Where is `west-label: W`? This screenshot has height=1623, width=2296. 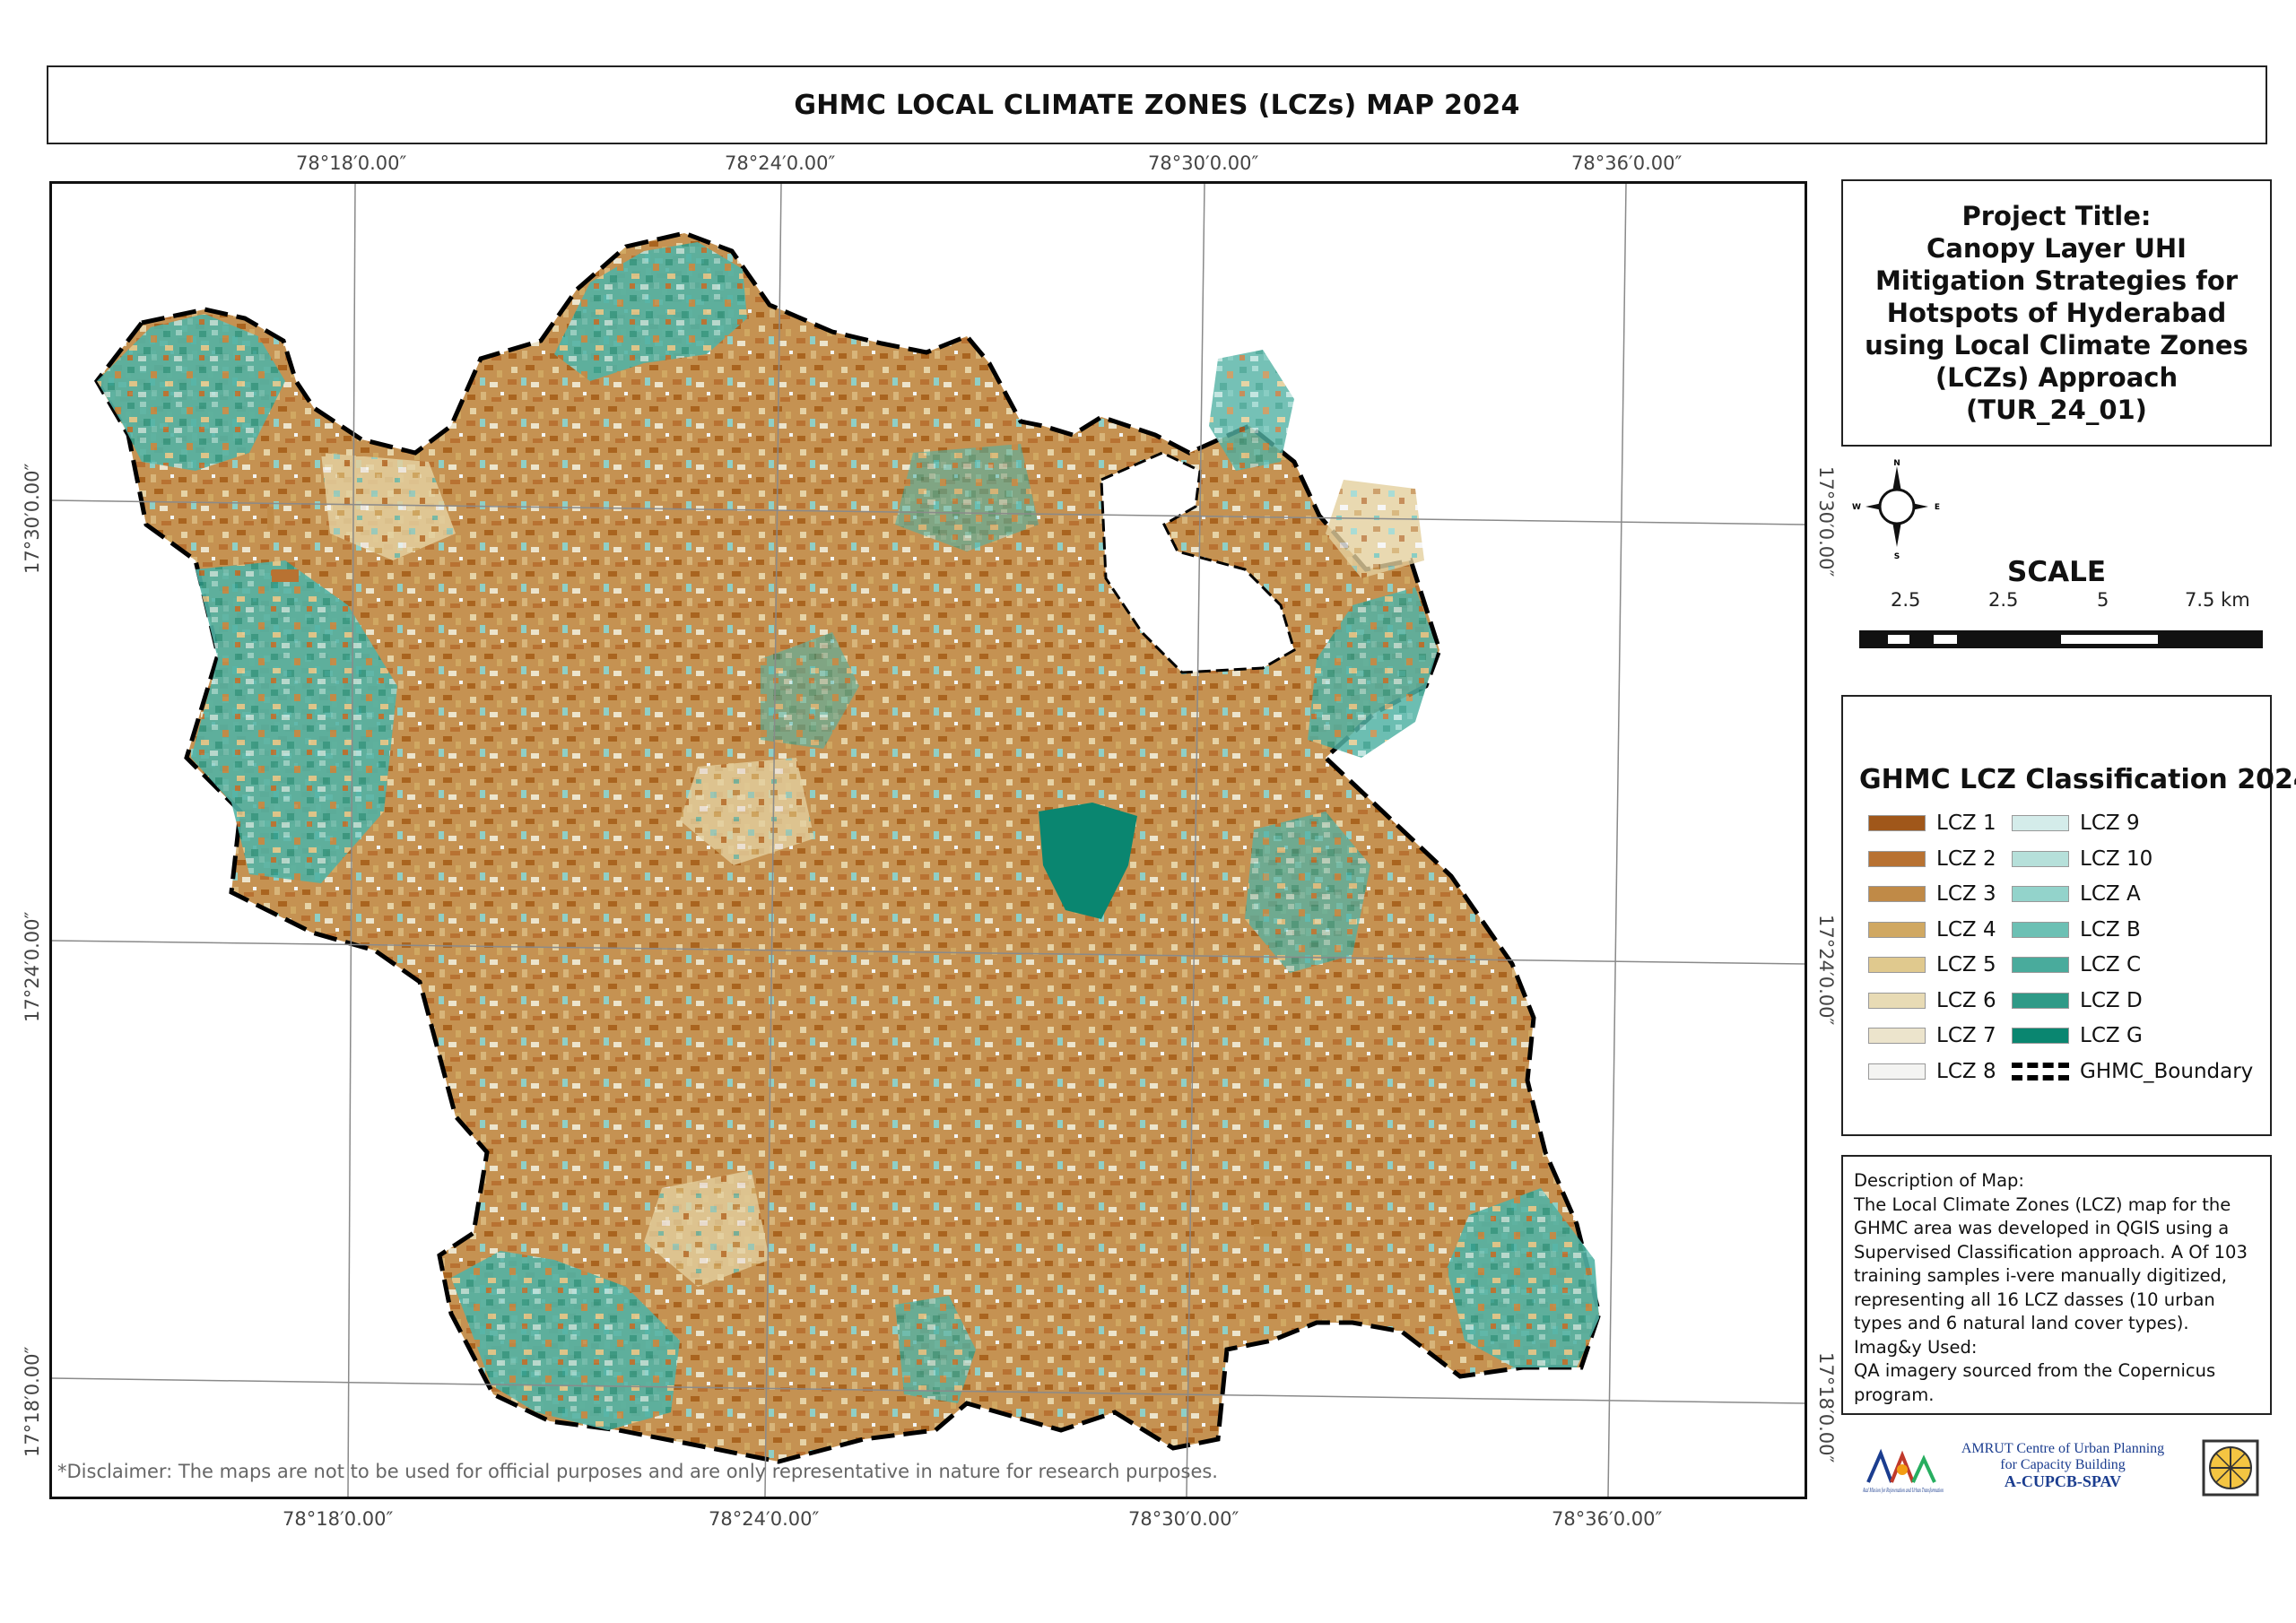
west-label: W is located at coordinates (1856, 507).